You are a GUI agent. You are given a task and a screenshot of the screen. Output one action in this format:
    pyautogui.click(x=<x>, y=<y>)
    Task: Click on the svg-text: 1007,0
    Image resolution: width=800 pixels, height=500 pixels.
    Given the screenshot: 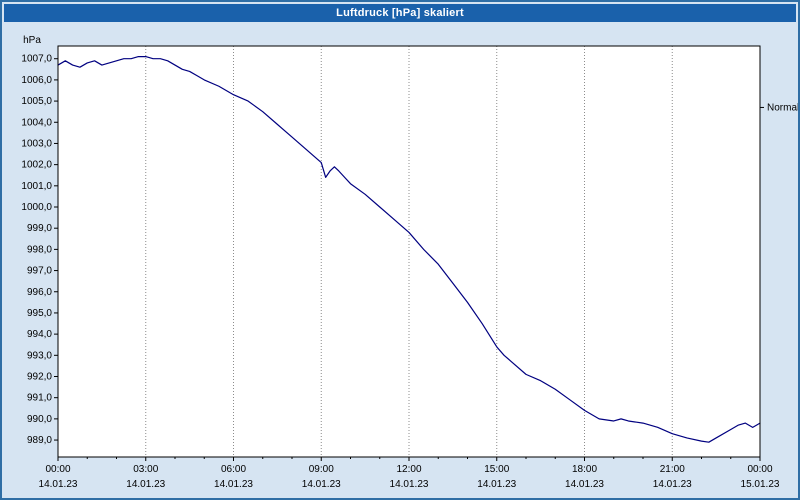 What is the action you would take?
    pyautogui.click(x=36, y=59)
    